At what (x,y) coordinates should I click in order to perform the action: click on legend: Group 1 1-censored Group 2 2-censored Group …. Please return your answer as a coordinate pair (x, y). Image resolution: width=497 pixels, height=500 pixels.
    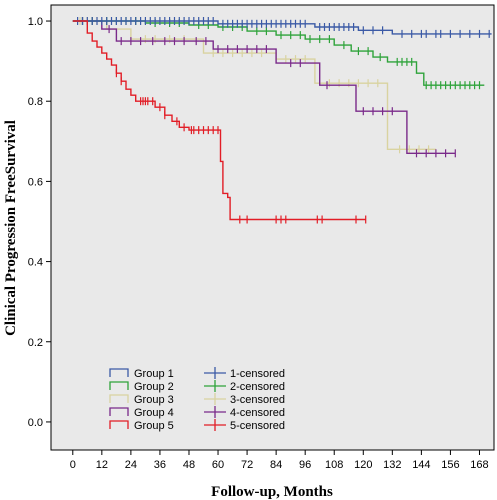
    Looking at the image, I should click on (197, 399).